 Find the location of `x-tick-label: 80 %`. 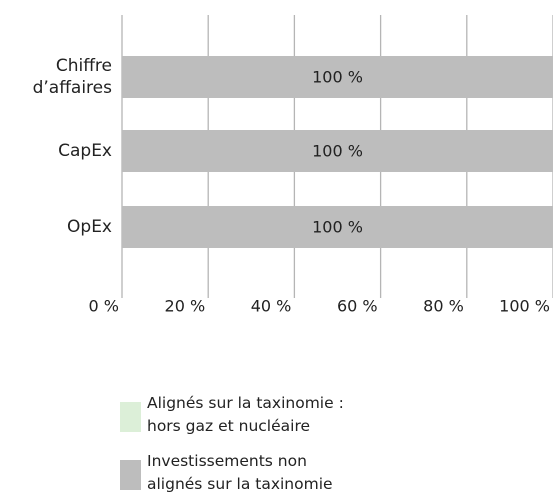

x-tick-label: 80 % is located at coordinates (443, 306).